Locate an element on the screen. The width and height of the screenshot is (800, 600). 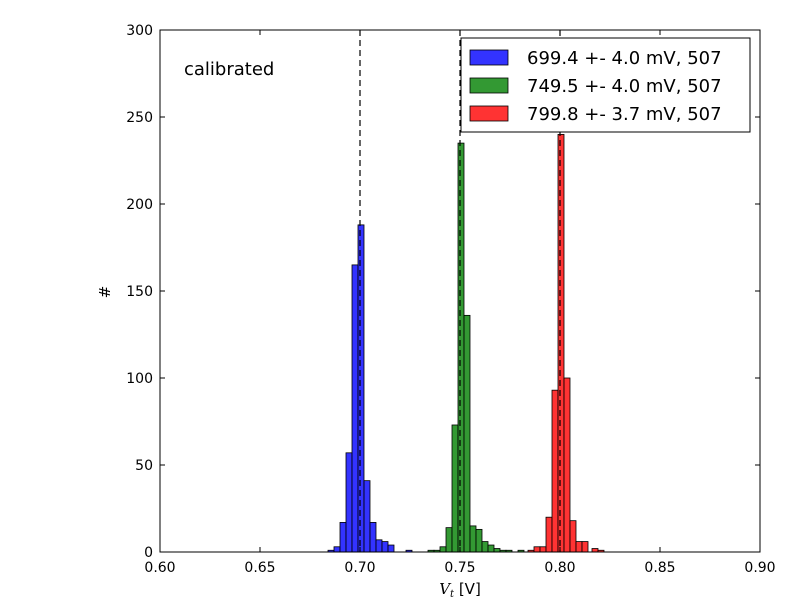
x-tick-labels: 0.60 0.65 0.70 0.75 0.80 0.85 0.90 is located at coordinates (459, 568).